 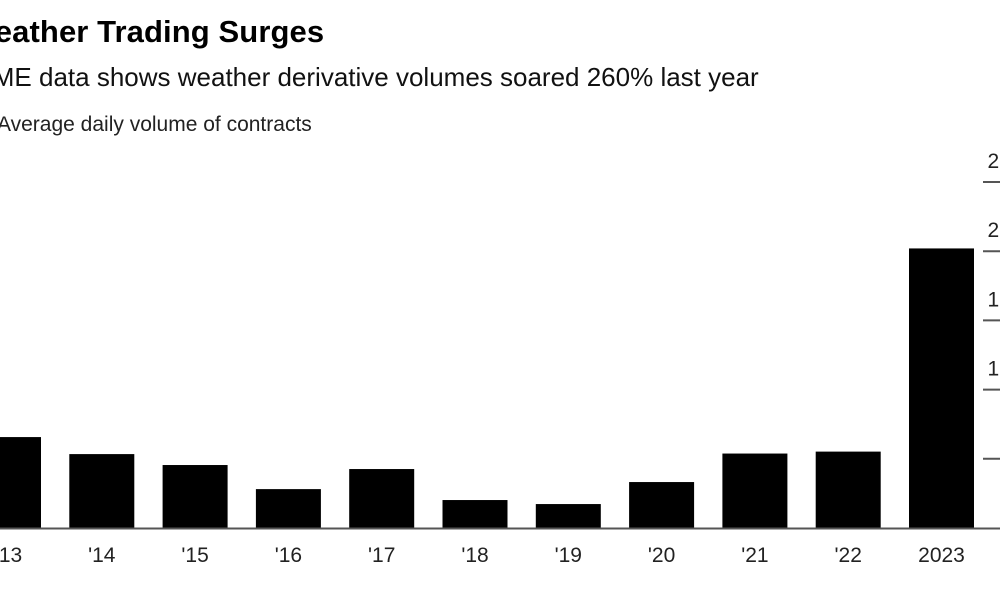 I want to click on x-tick-label: '22, so click(x=848, y=555).